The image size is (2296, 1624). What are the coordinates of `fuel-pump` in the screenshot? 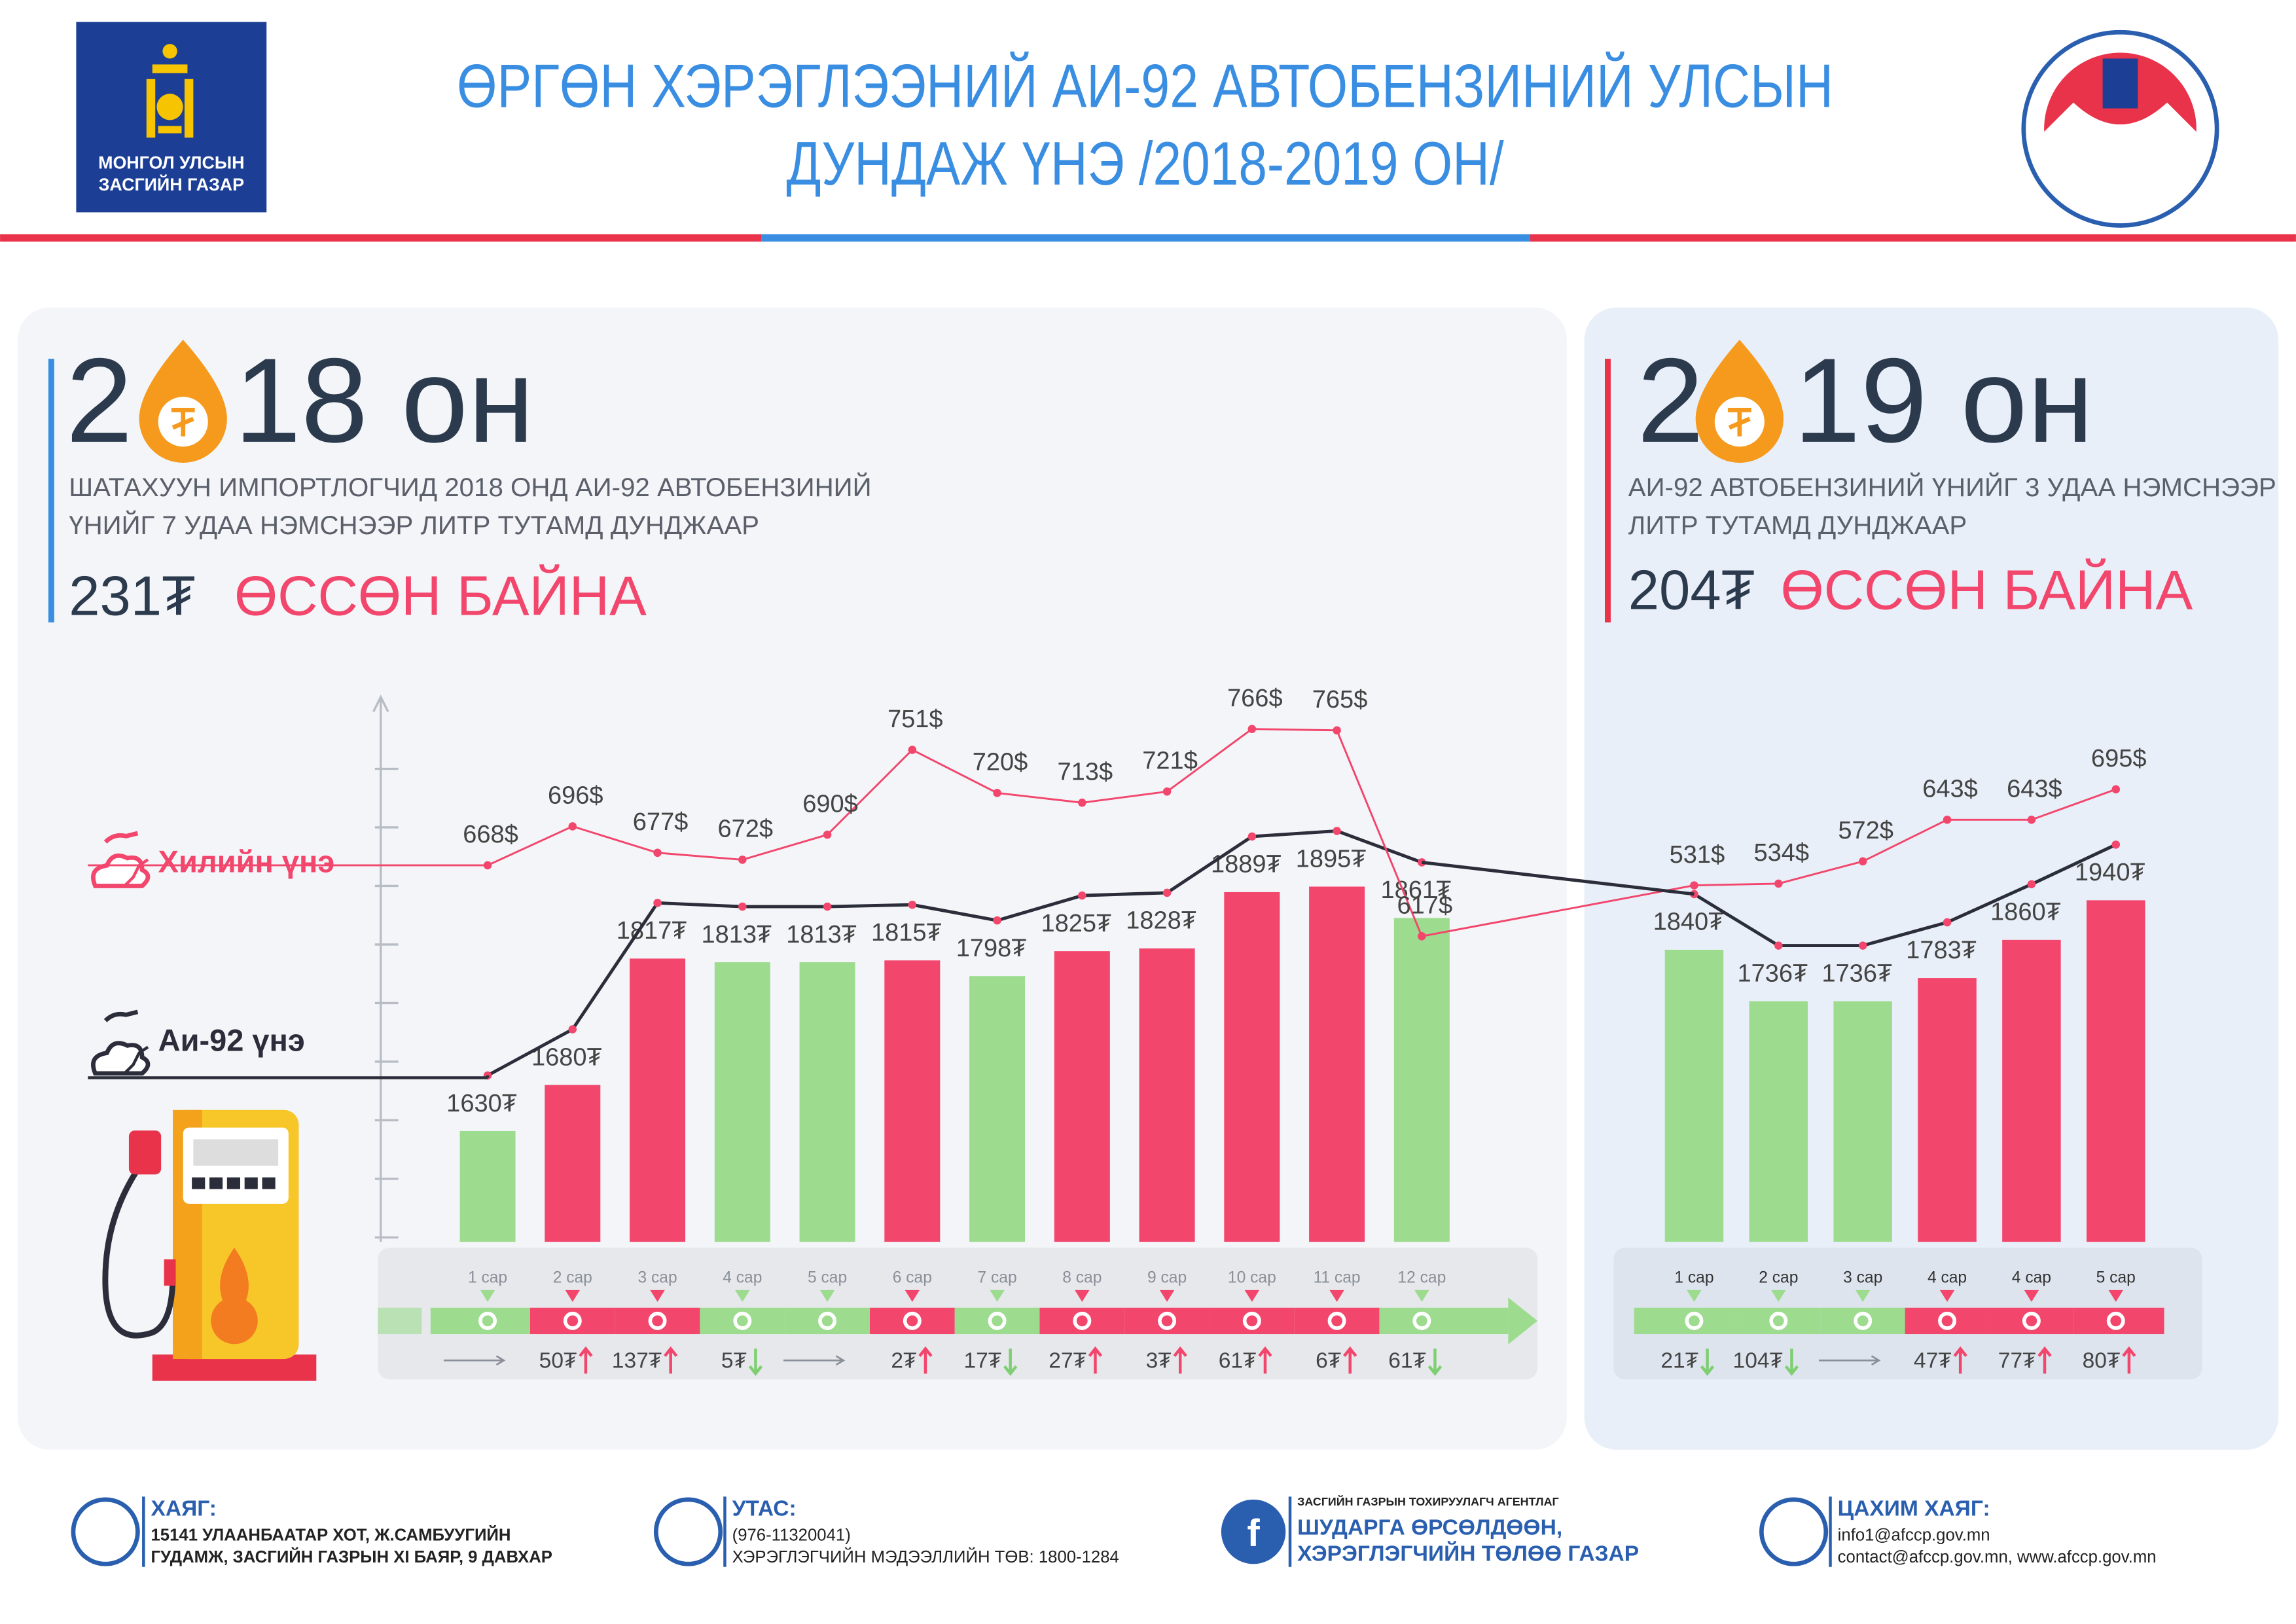 It's located at (210, 1245).